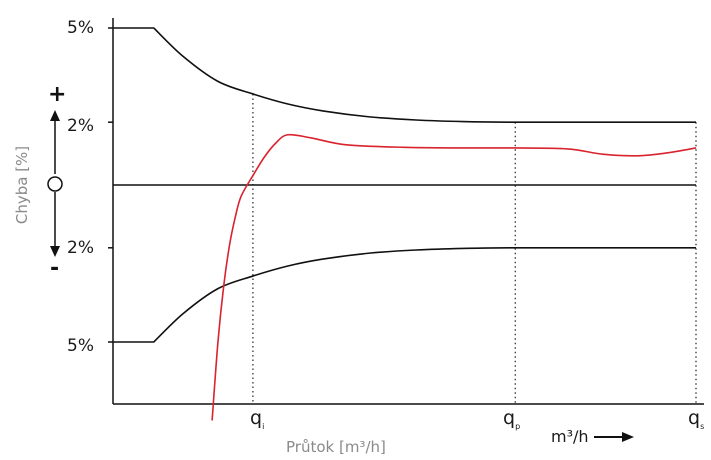  What do you see at coordinates (509, 418) in the screenshot?
I see `x-tick-main-qp: q` at bounding box center [509, 418].